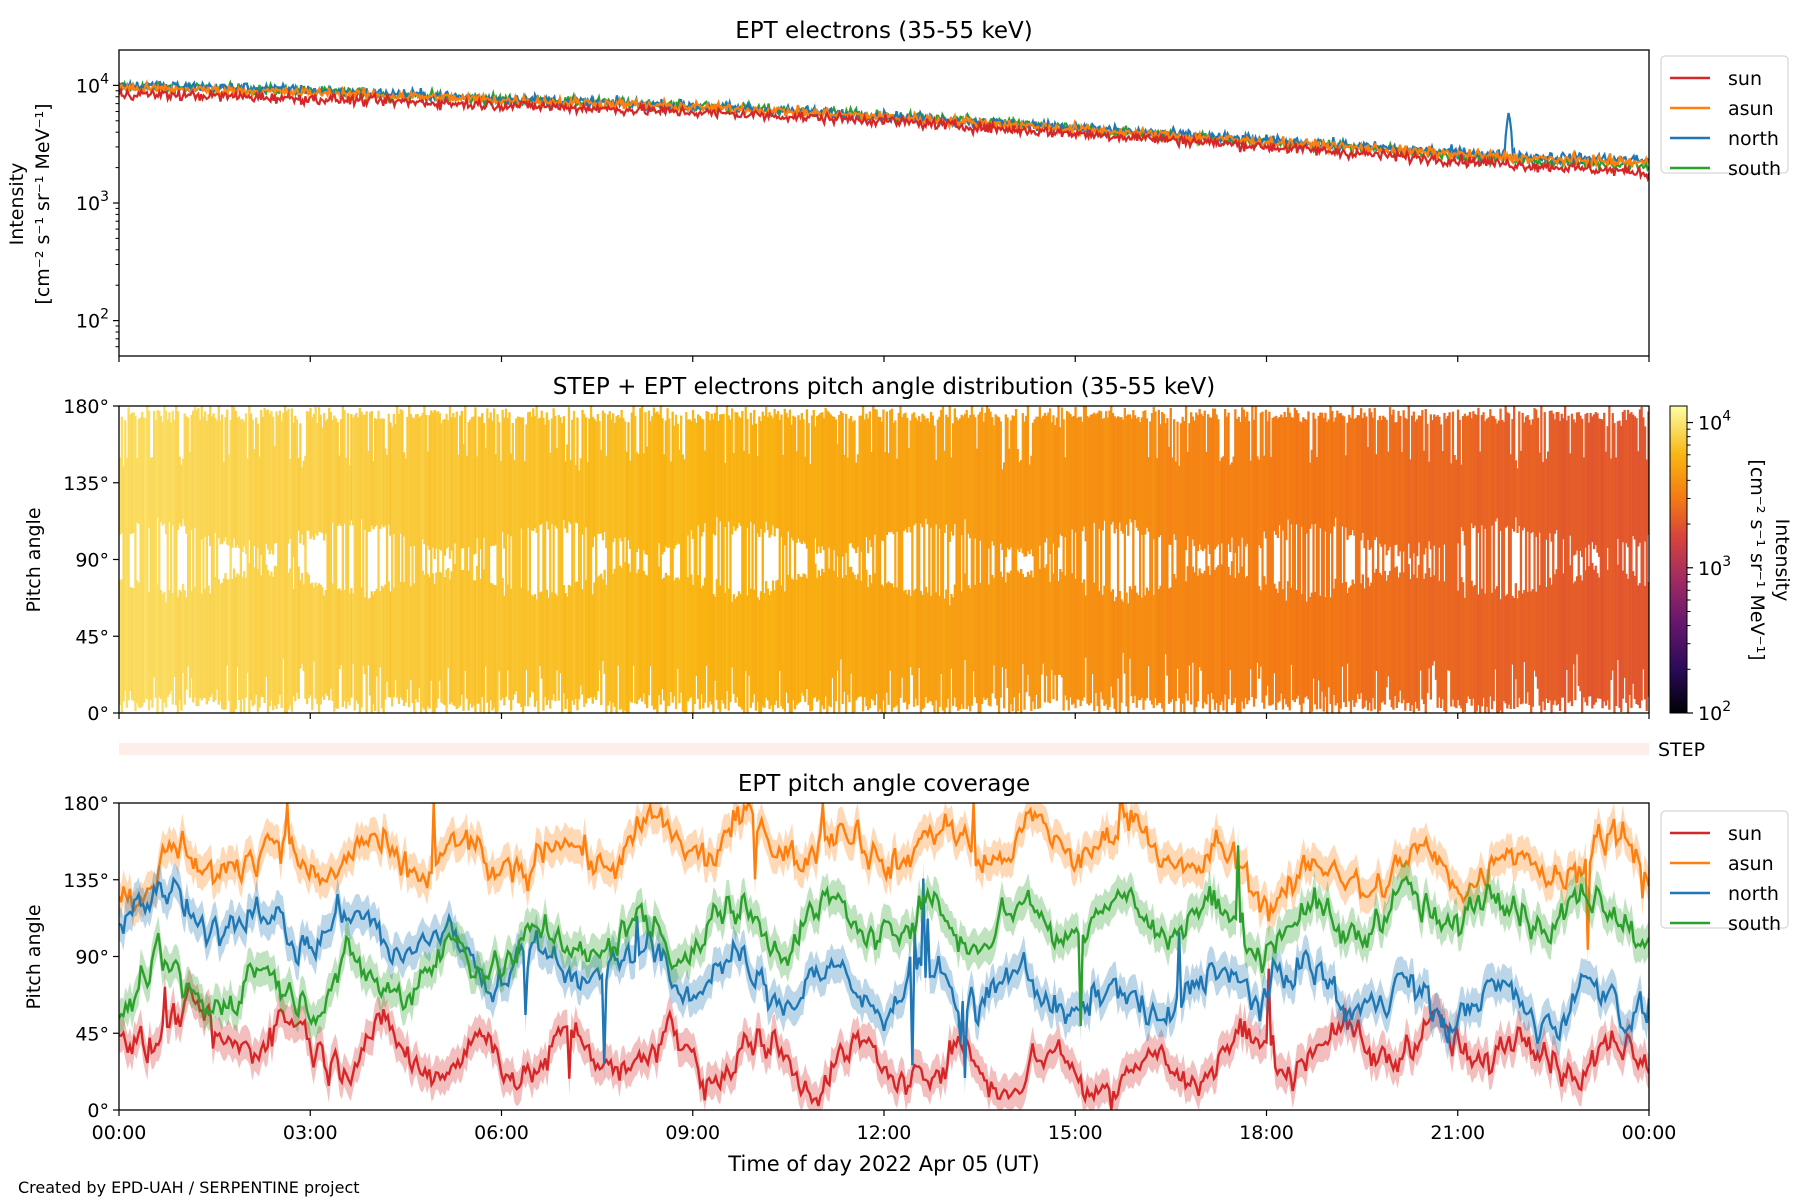  Describe the element at coordinates (86, 484) in the screenshot. I see `y-tick-label: 135°` at that location.